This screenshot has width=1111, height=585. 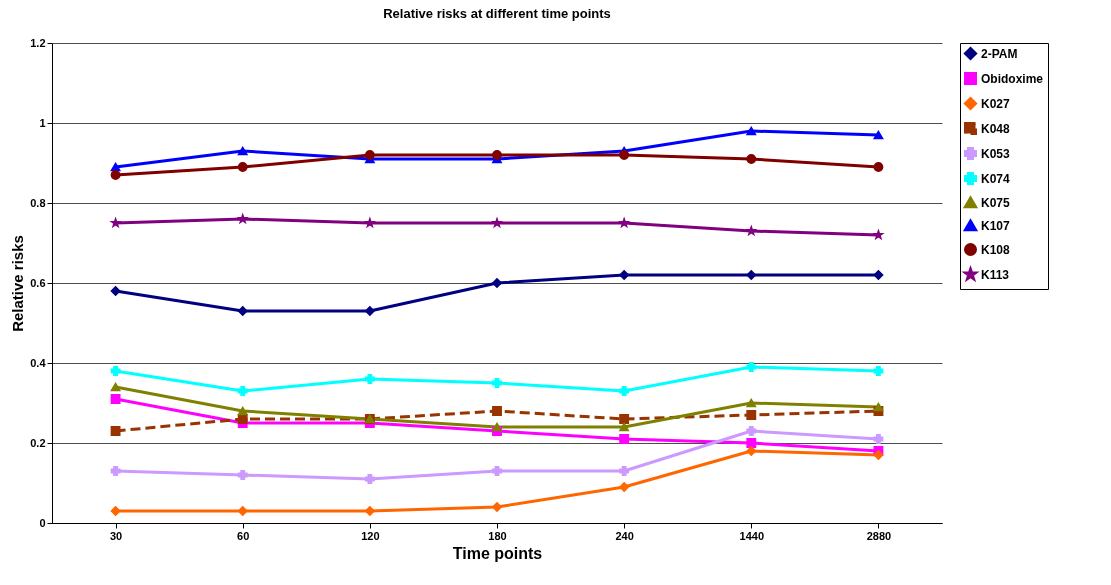 I want to click on y-tick-label: 1.2, so click(x=38, y=42).